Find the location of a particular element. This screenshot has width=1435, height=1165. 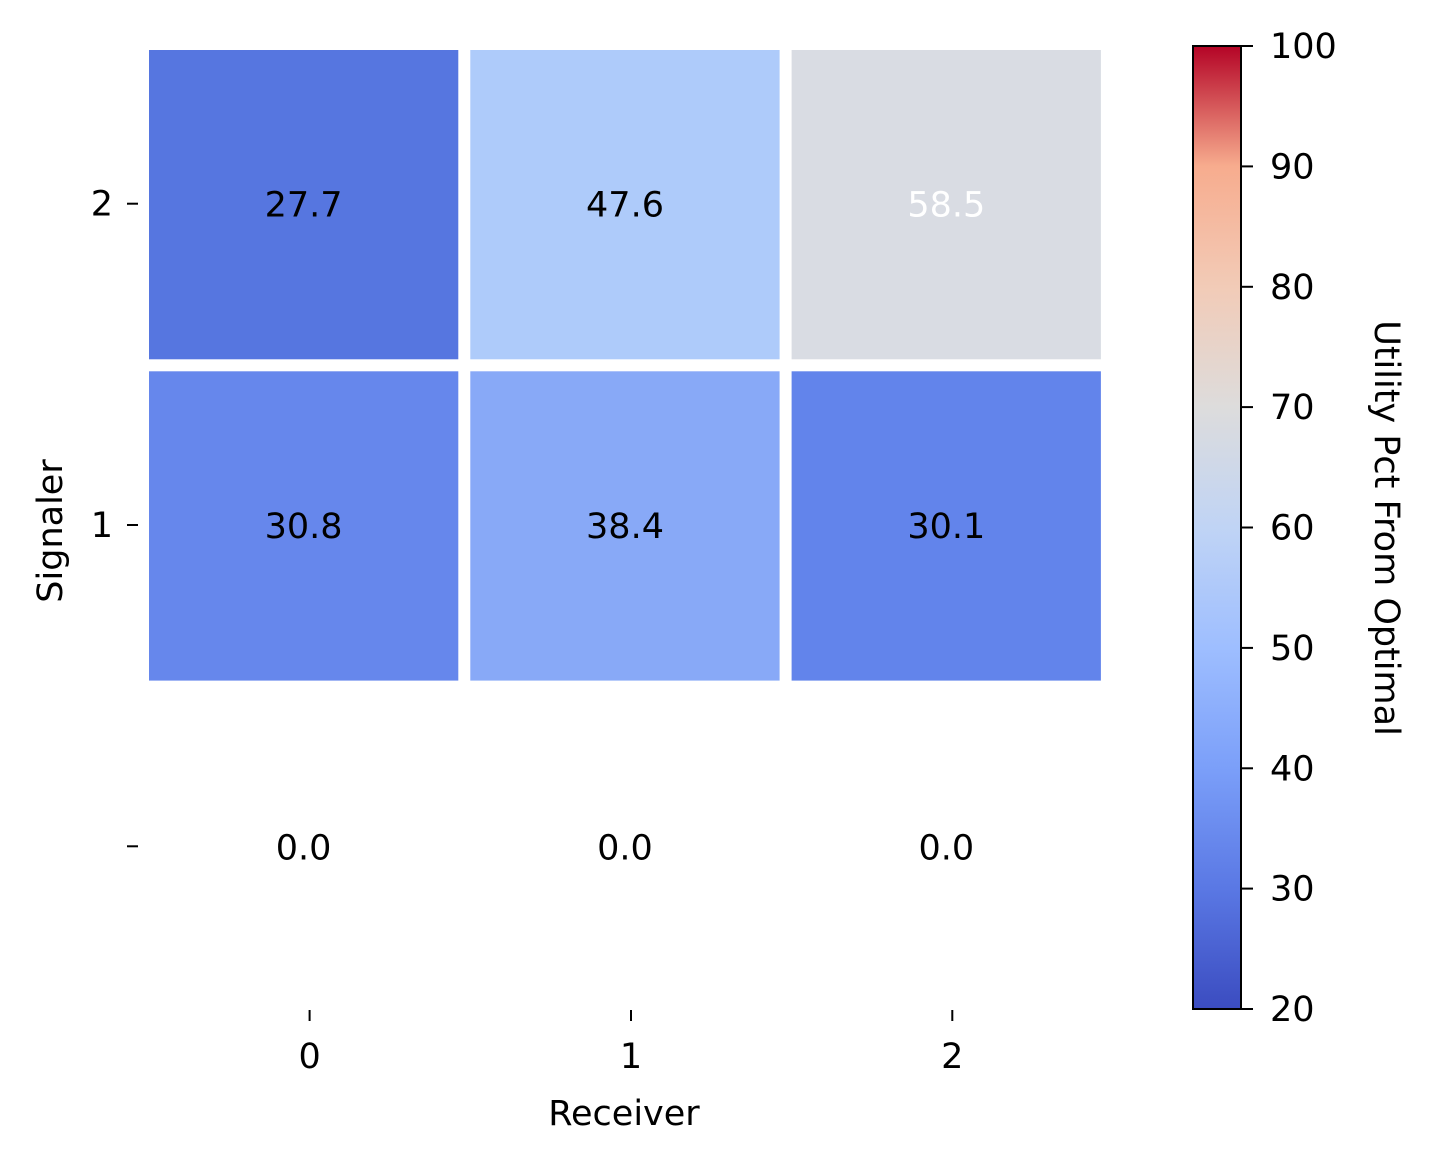

colorbar-tick-label: 80 is located at coordinates (1292, 288).